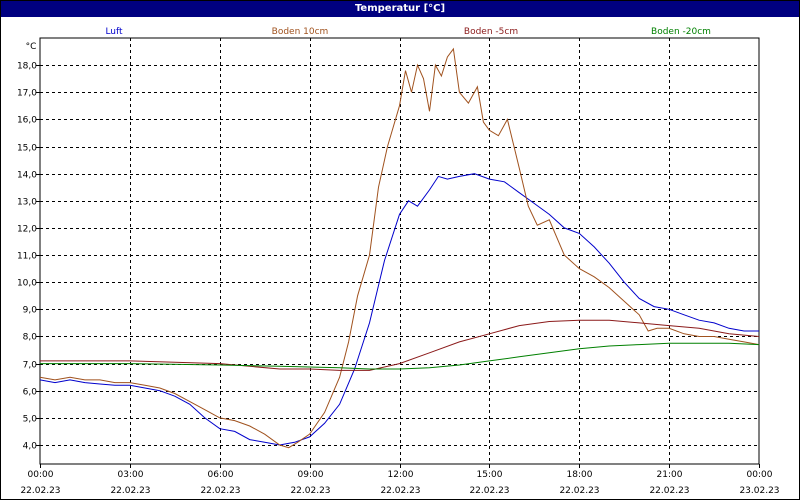 This screenshot has height=500, width=800. What do you see at coordinates (30, 447) in the screenshot?
I see `y-tick-label: 4,0` at bounding box center [30, 447].